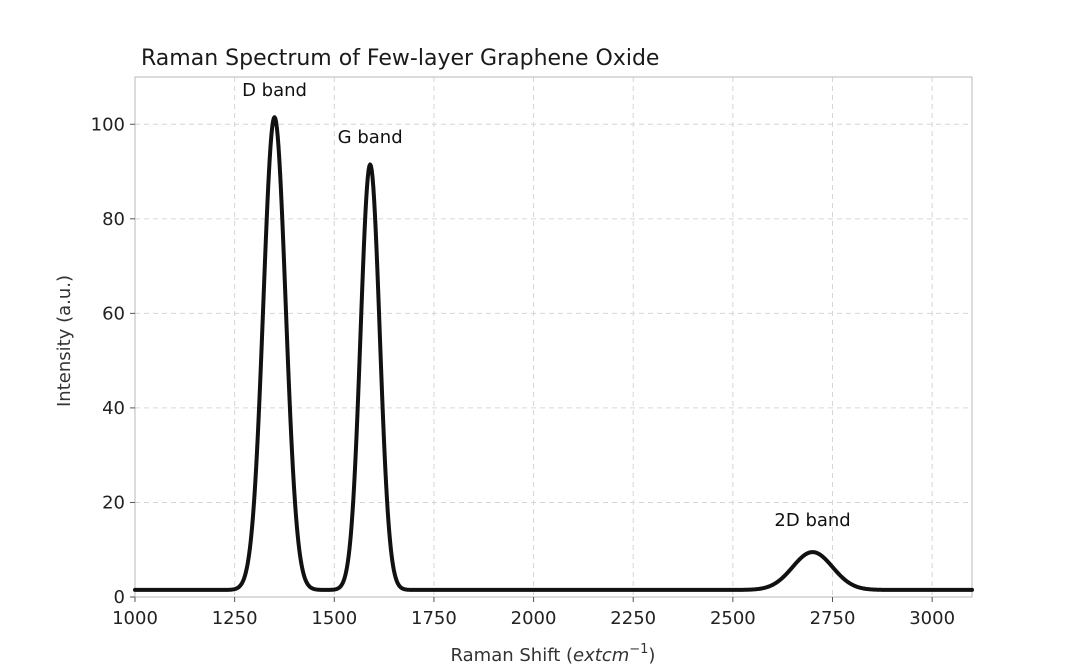 This screenshot has width=1079, height=669. What do you see at coordinates (833, 618) in the screenshot?
I see `x-tick-label: 2750` at bounding box center [833, 618].